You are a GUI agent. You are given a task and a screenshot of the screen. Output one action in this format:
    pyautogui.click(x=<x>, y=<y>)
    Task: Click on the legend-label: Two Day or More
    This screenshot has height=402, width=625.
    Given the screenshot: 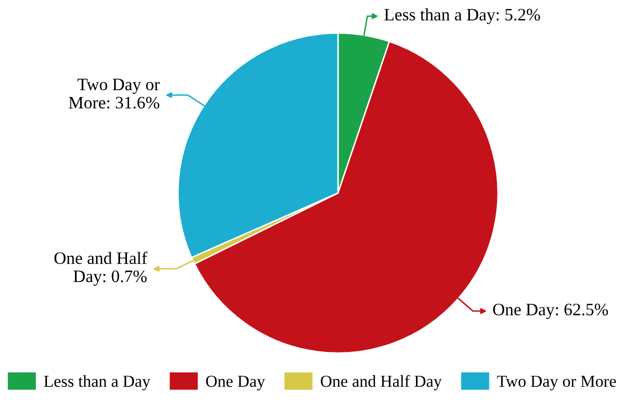 What is the action you would take?
    pyautogui.click(x=556, y=383)
    